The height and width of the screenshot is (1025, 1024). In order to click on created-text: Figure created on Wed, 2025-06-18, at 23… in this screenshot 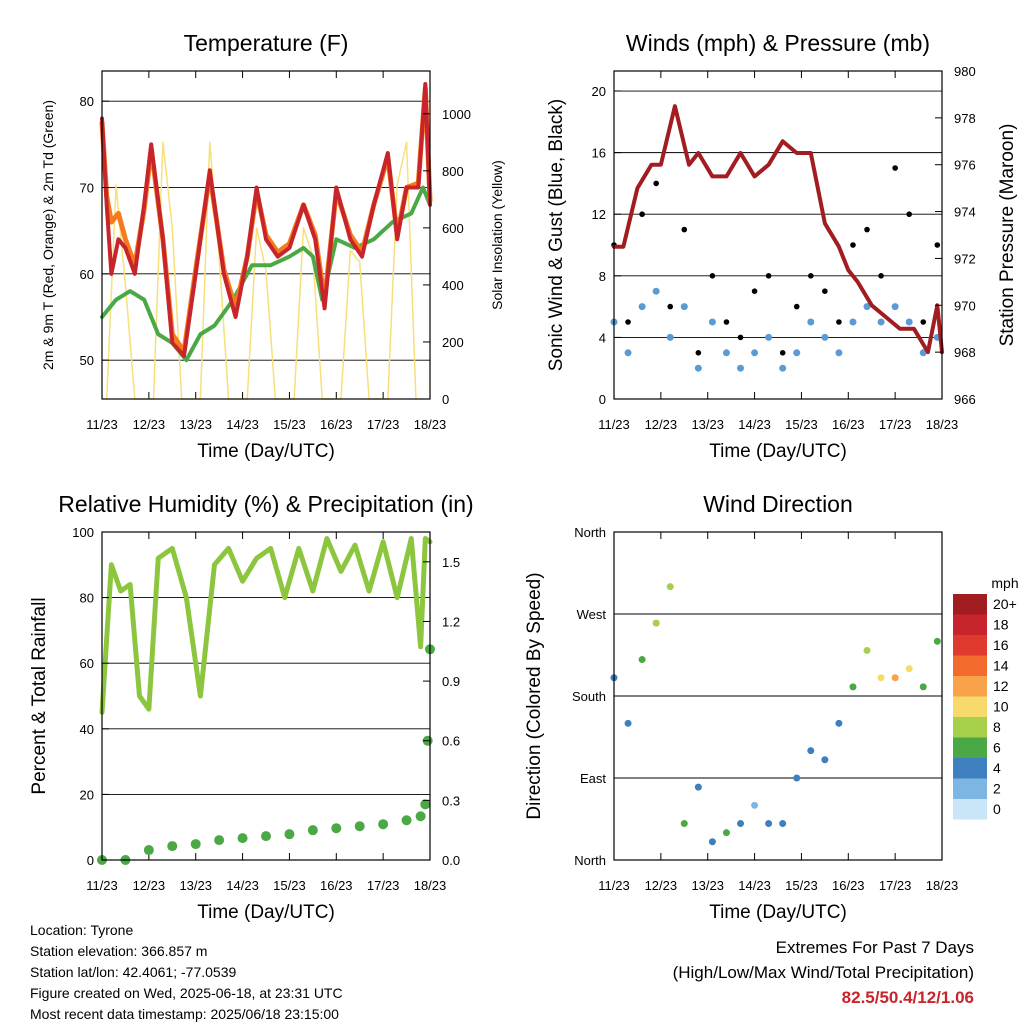, I will do `click(186, 993)`.